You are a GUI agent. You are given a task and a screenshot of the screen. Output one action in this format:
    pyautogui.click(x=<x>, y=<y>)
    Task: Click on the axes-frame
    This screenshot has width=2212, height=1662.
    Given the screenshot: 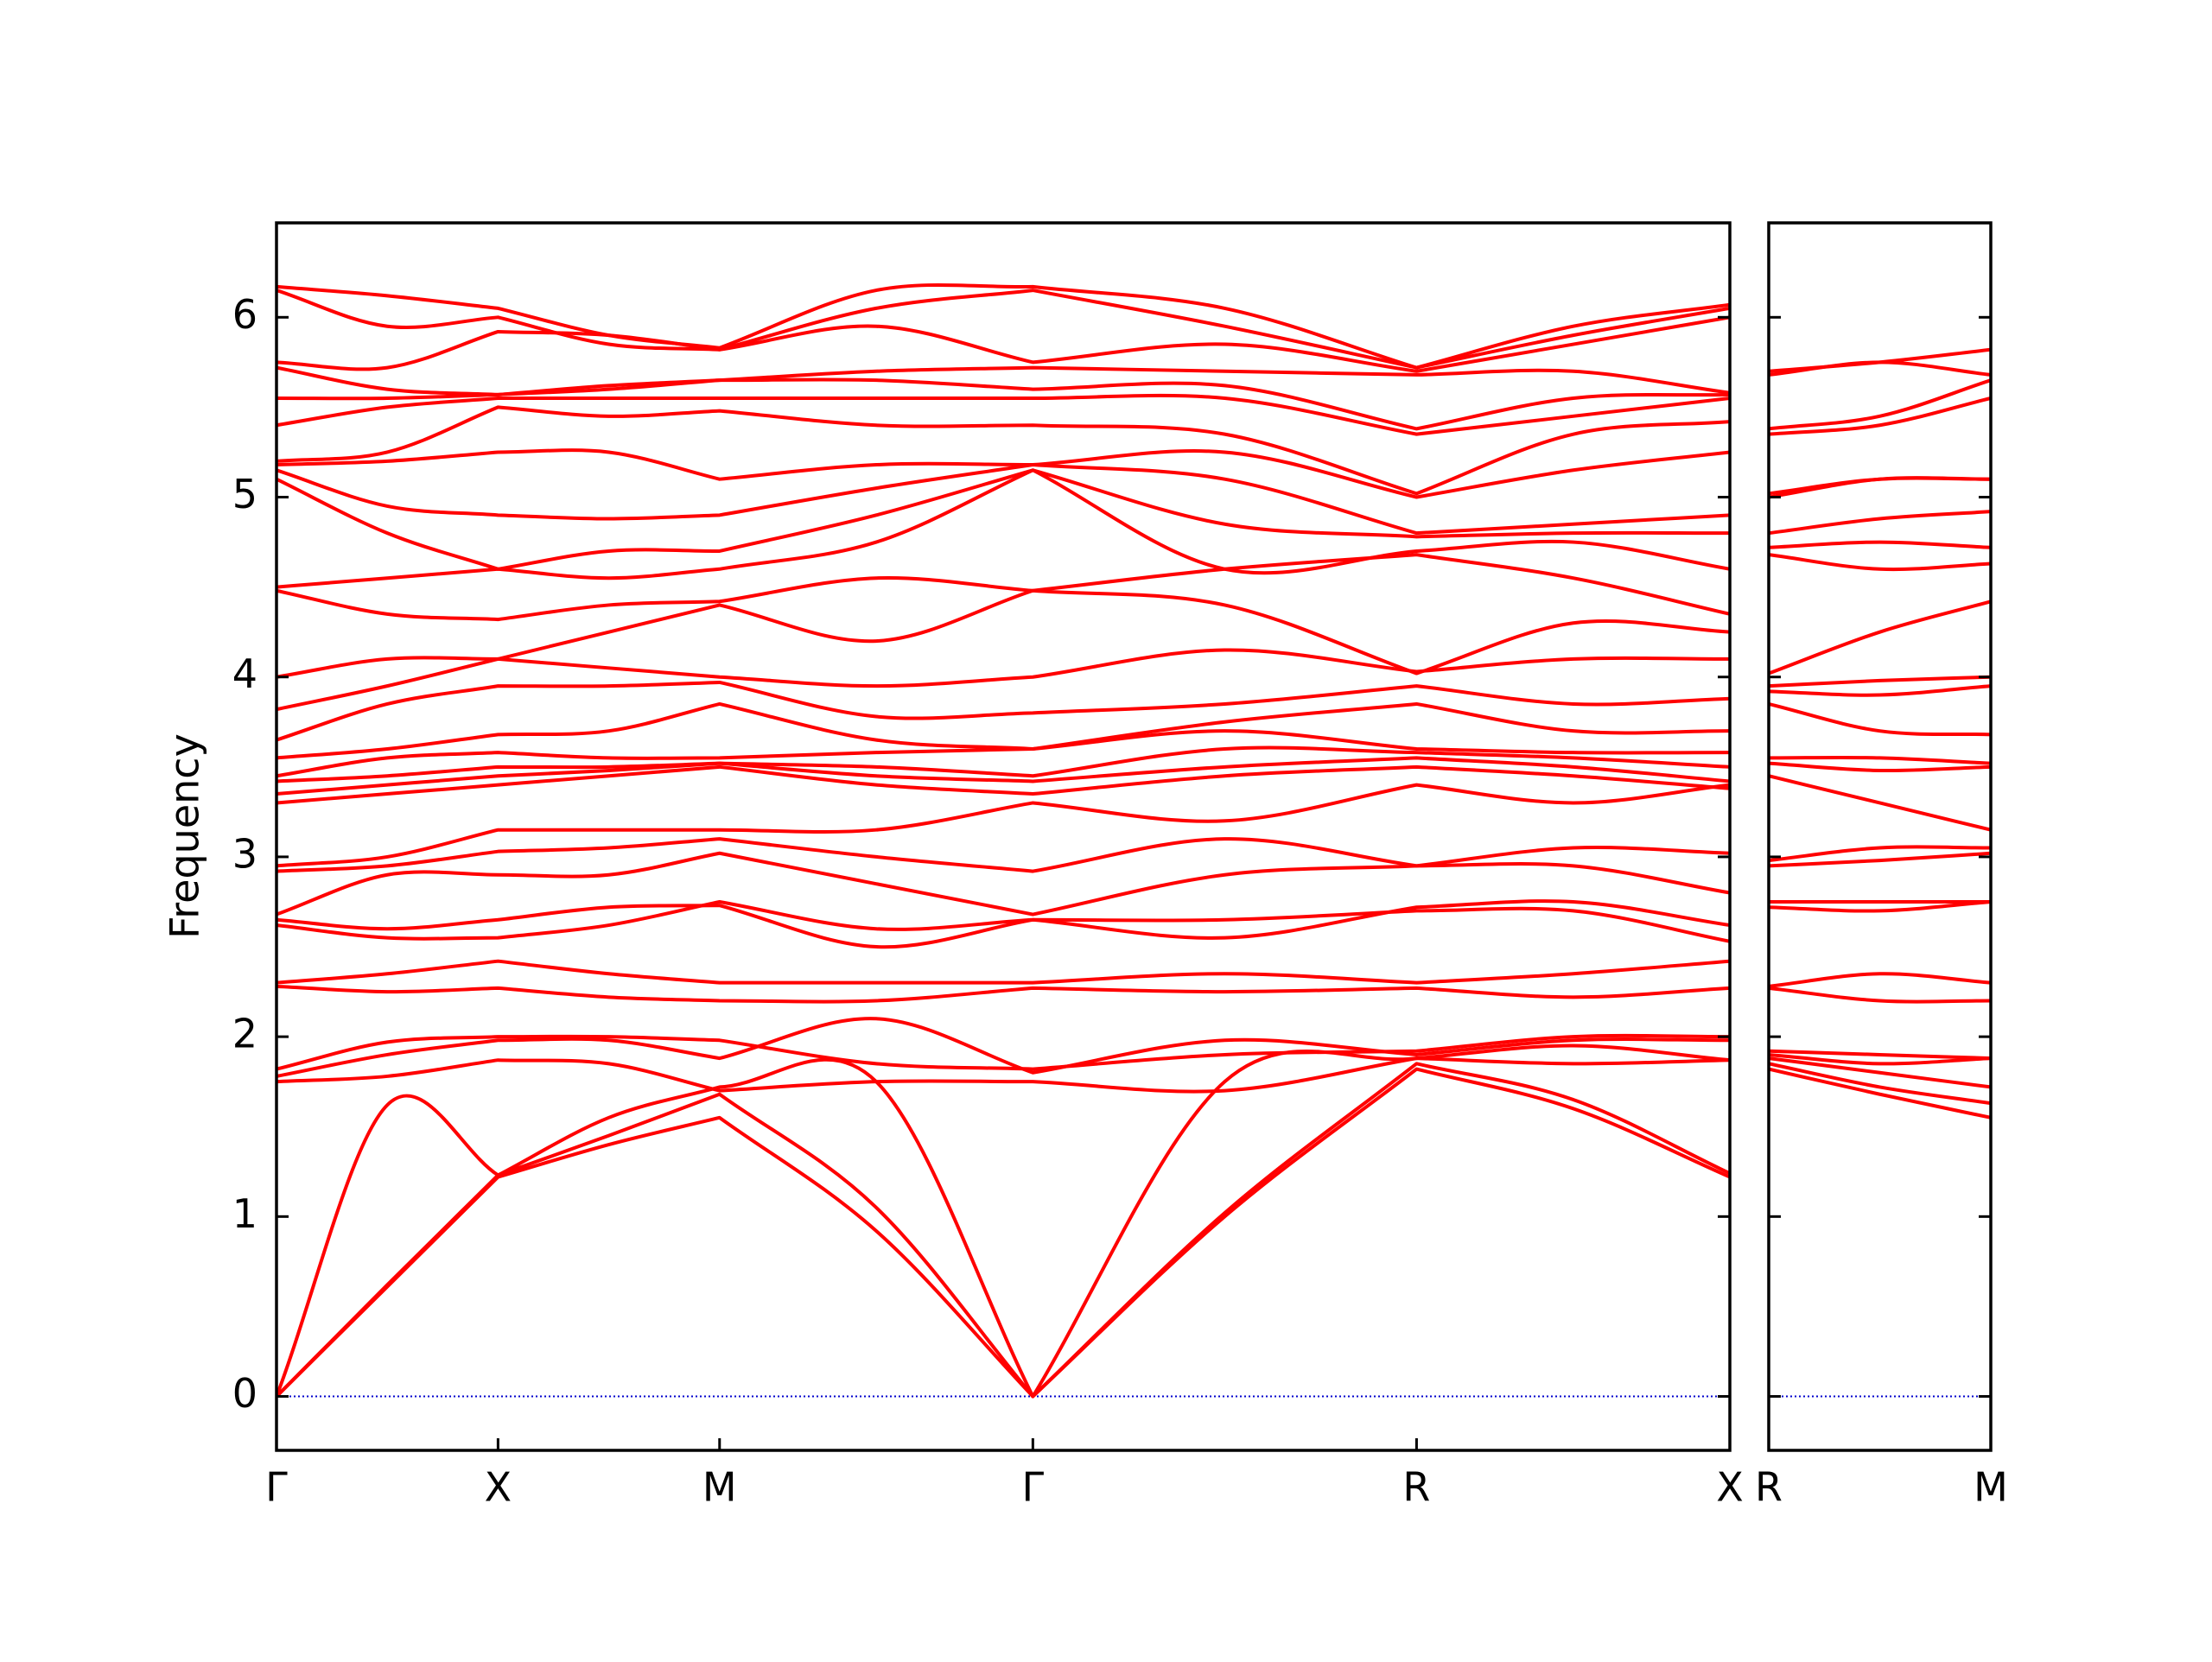 What is the action you would take?
    pyautogui.click(x=1880, y=836)
    